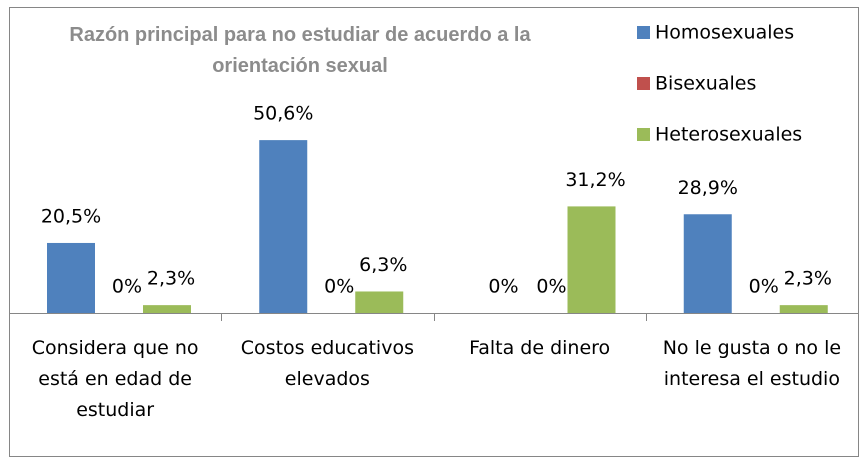  I want to click on x-tick-label: No le gusta o no le interesa el estudio, so click(752, 363).